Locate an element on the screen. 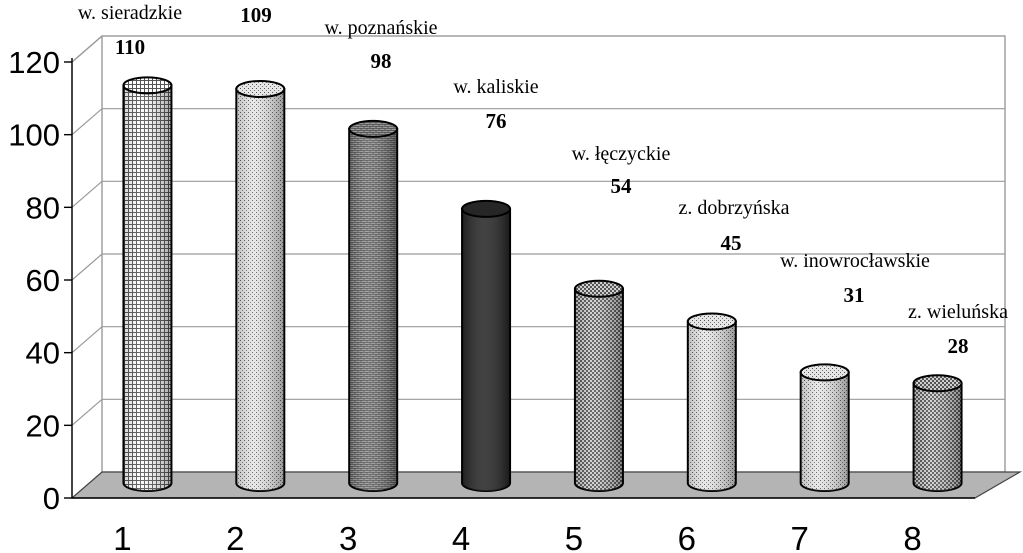 Image resolution: width=1023 pixels, height=553 pixels. y-tick-label: 80 is located at coordinates (43, 207).